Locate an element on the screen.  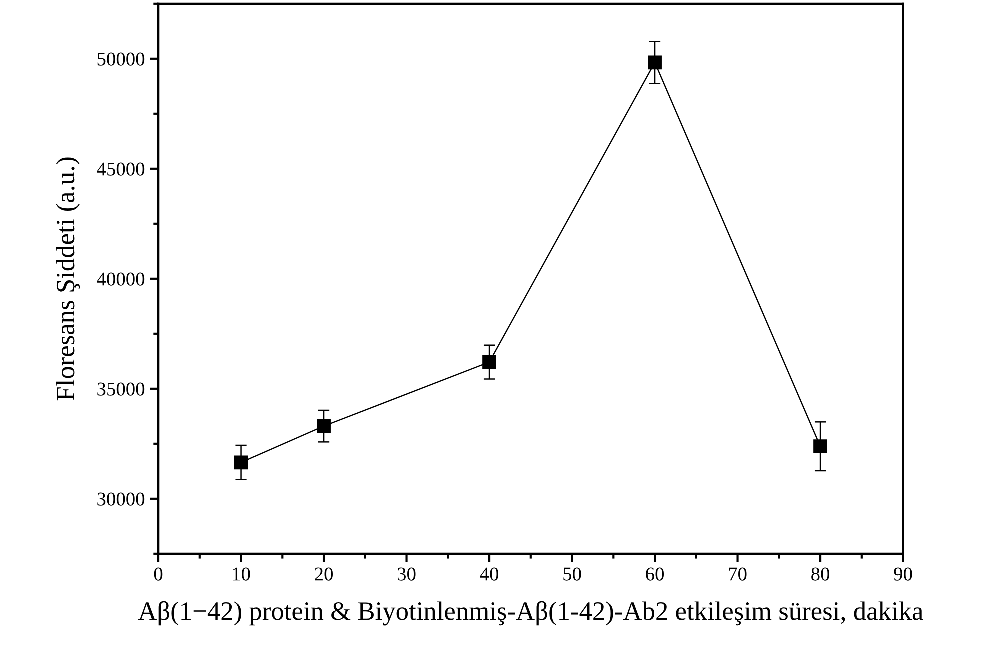
x-tick-label: 60 is located at coordinates (655, 574).